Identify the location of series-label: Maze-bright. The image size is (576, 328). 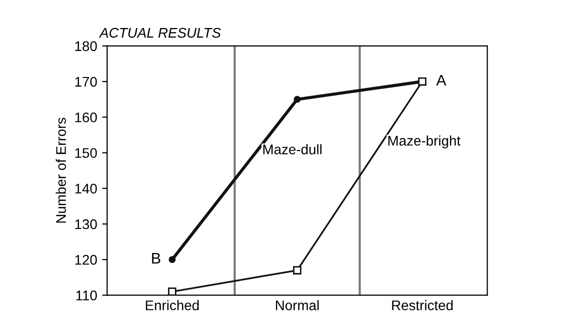
(424, 141).